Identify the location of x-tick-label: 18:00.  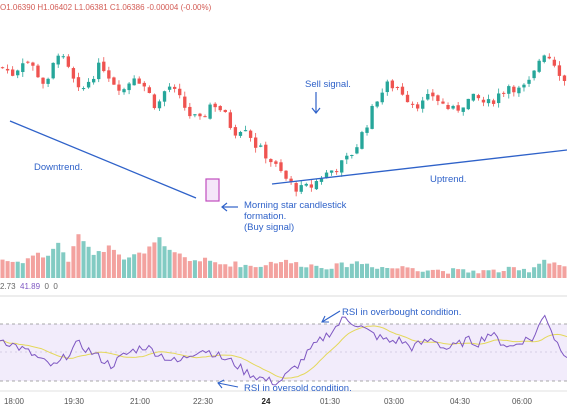
(14, 401).